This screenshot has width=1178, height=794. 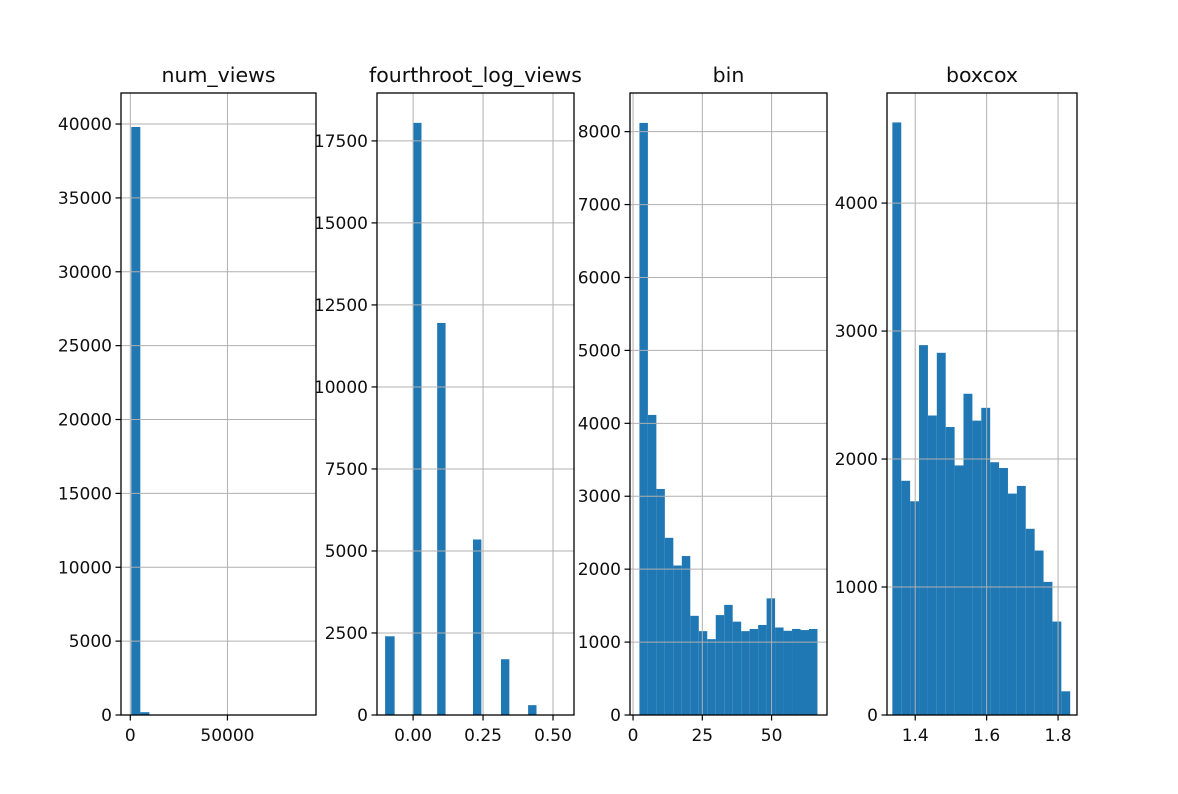 I want to click on y-tick-label: 6000, so click(x=599, y=278).